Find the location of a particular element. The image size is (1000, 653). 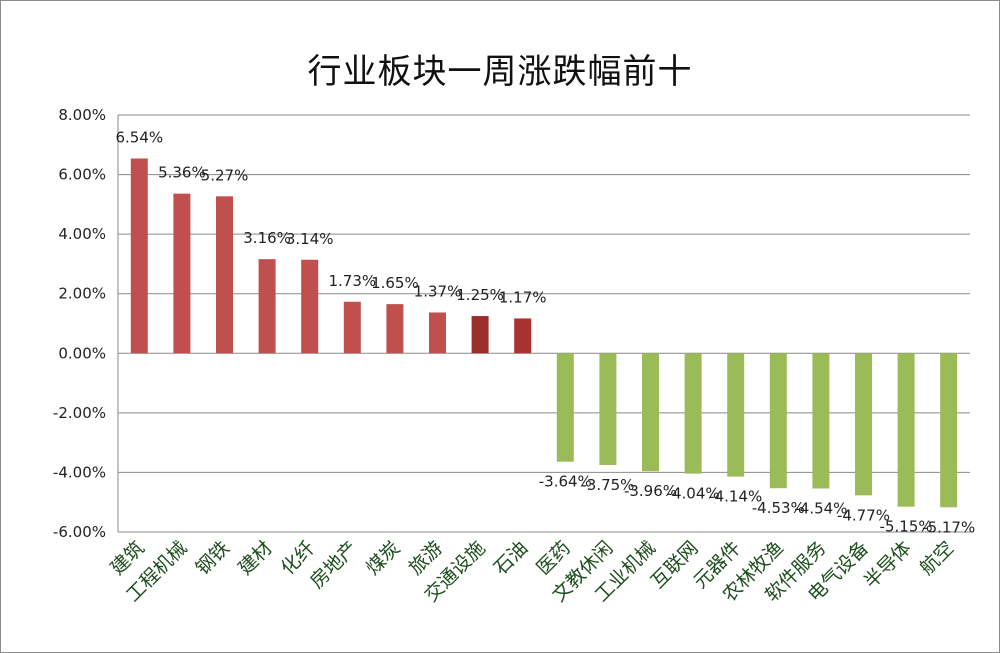

data-label: -3.96% is located at coordinates (650, 491).